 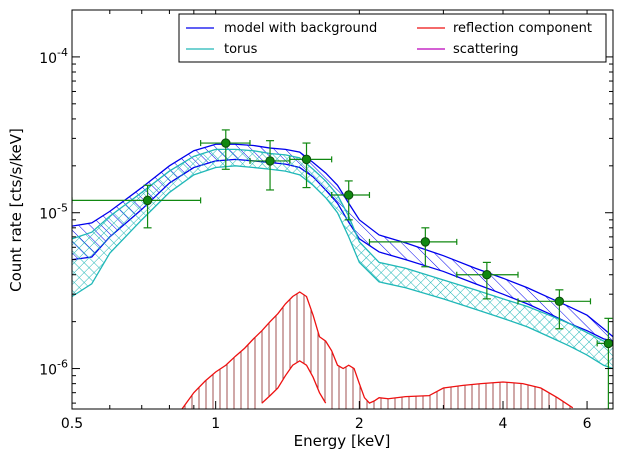 I want to click on y-tick-label: 10⁻⁵, so click(x=53, y=212).